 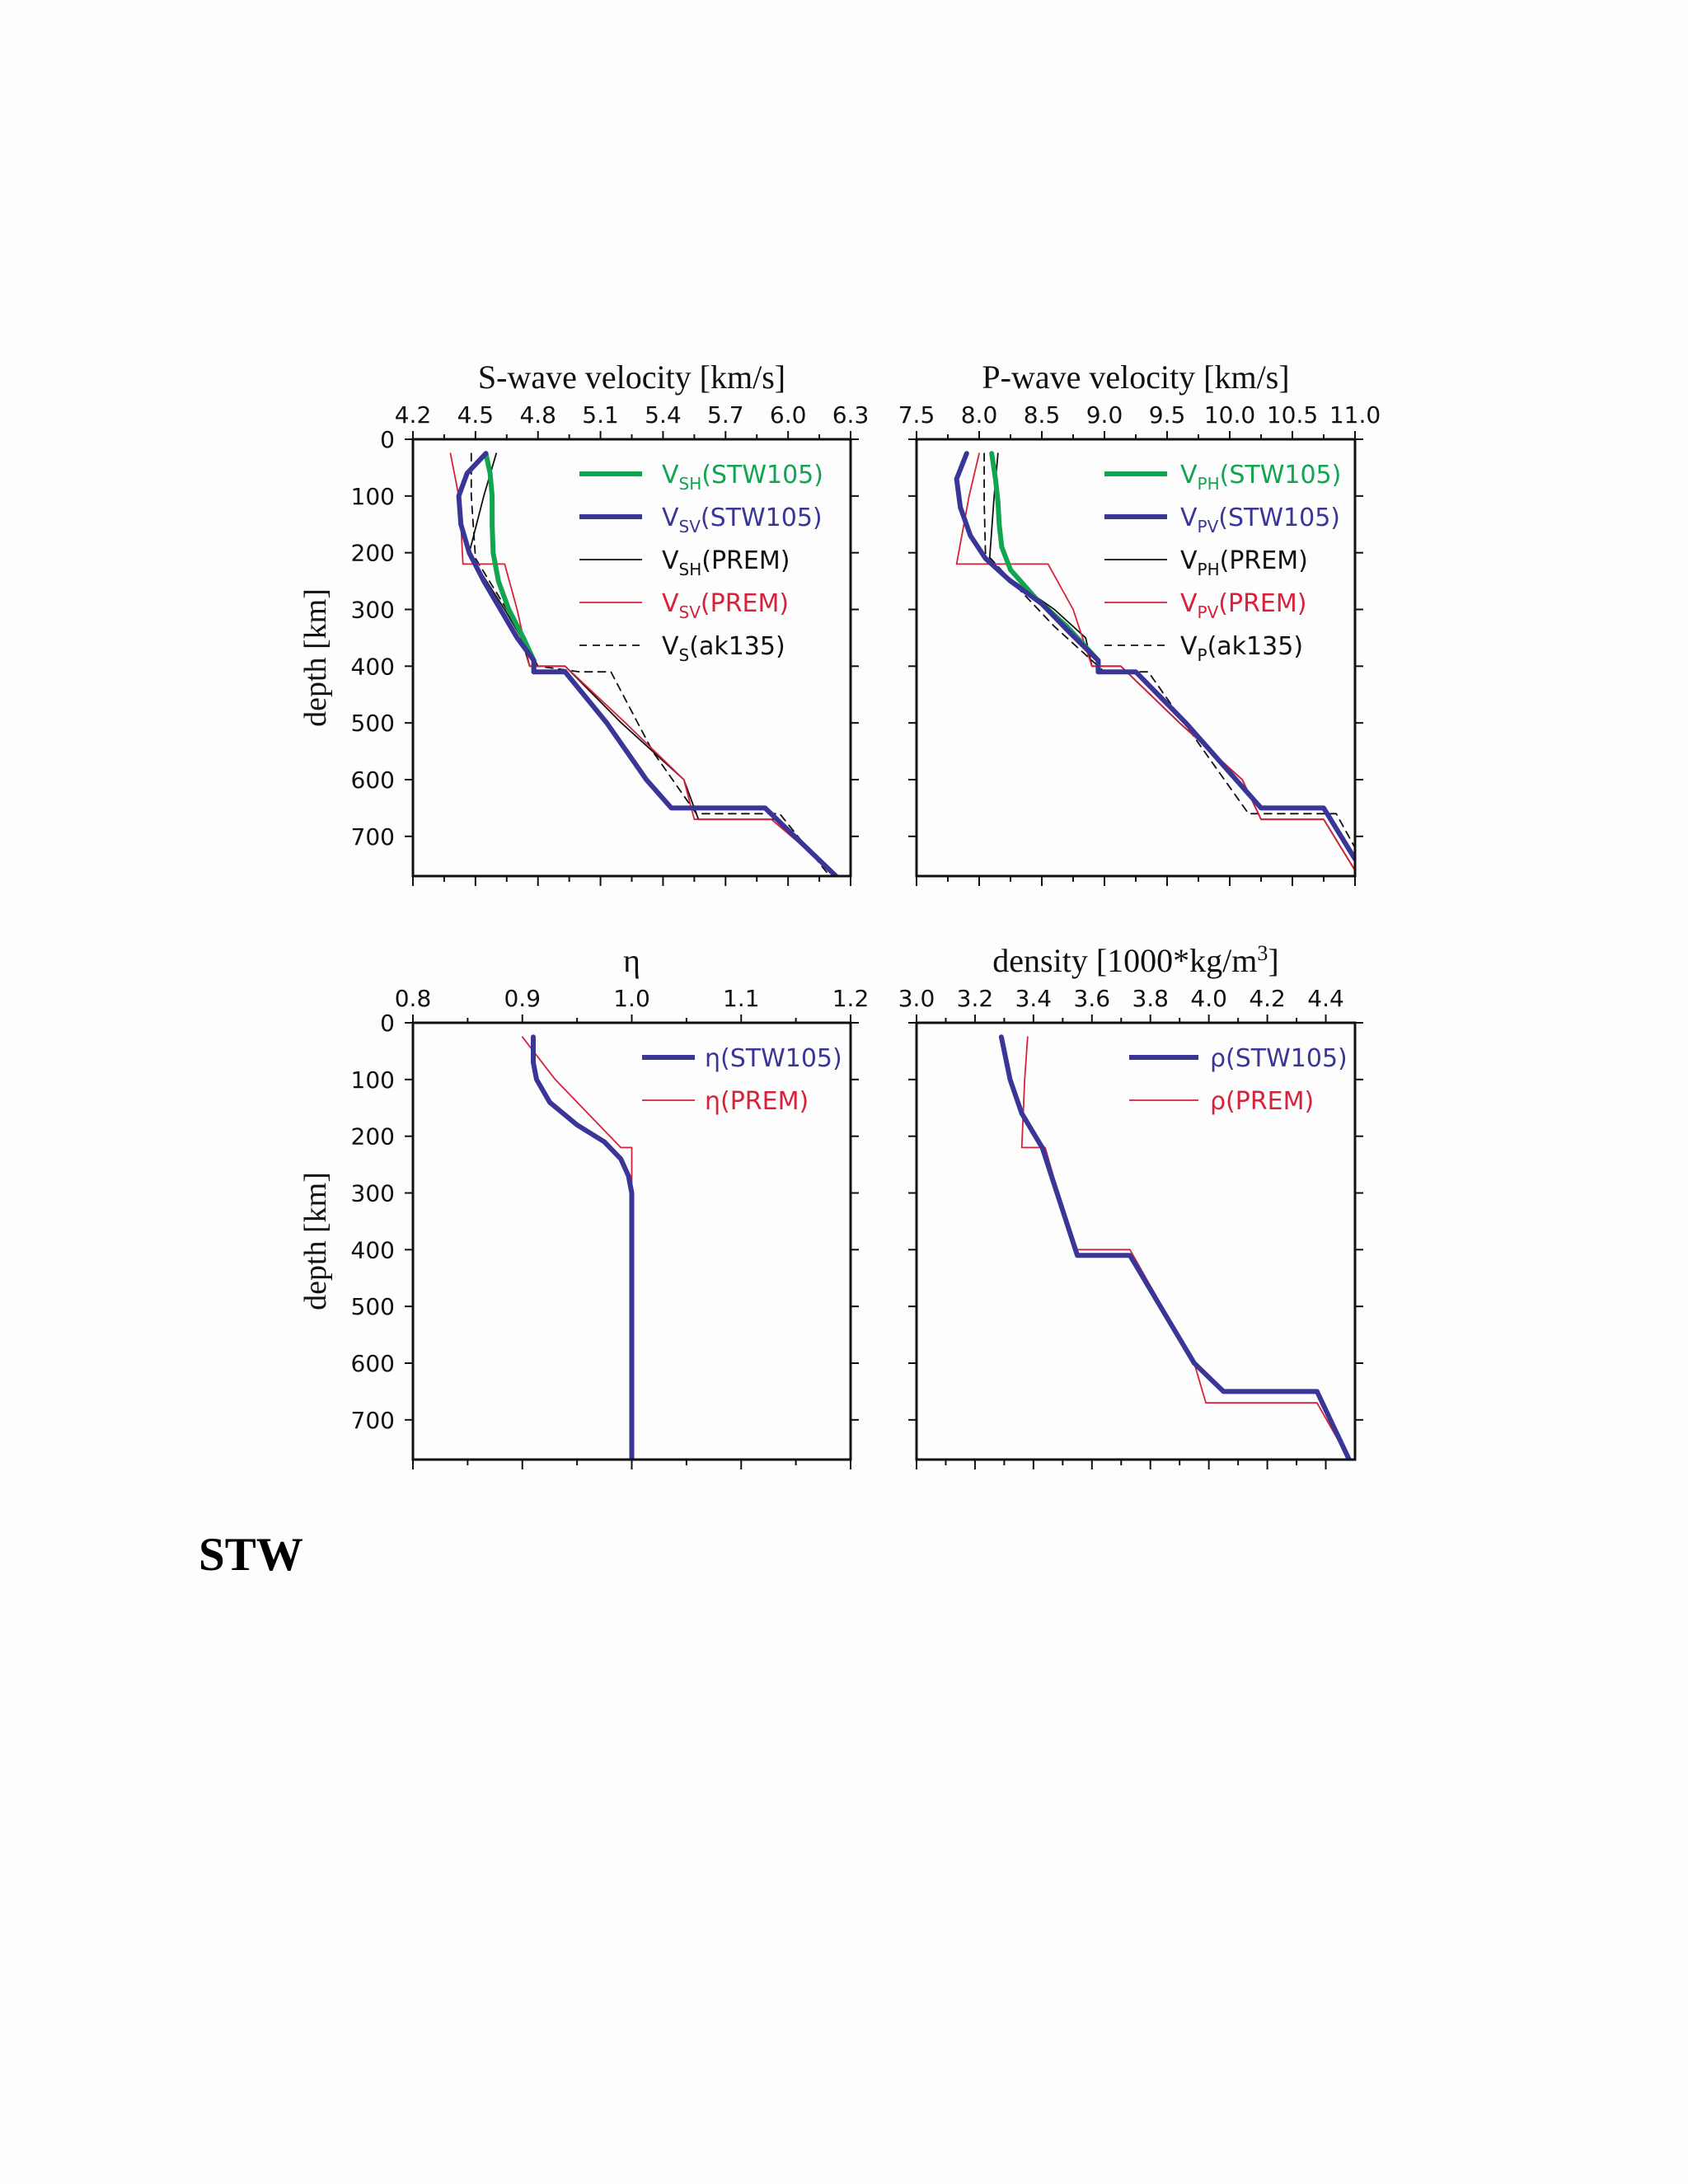 I want to click on legend-subscript: P, so click(x=1202, y=655).